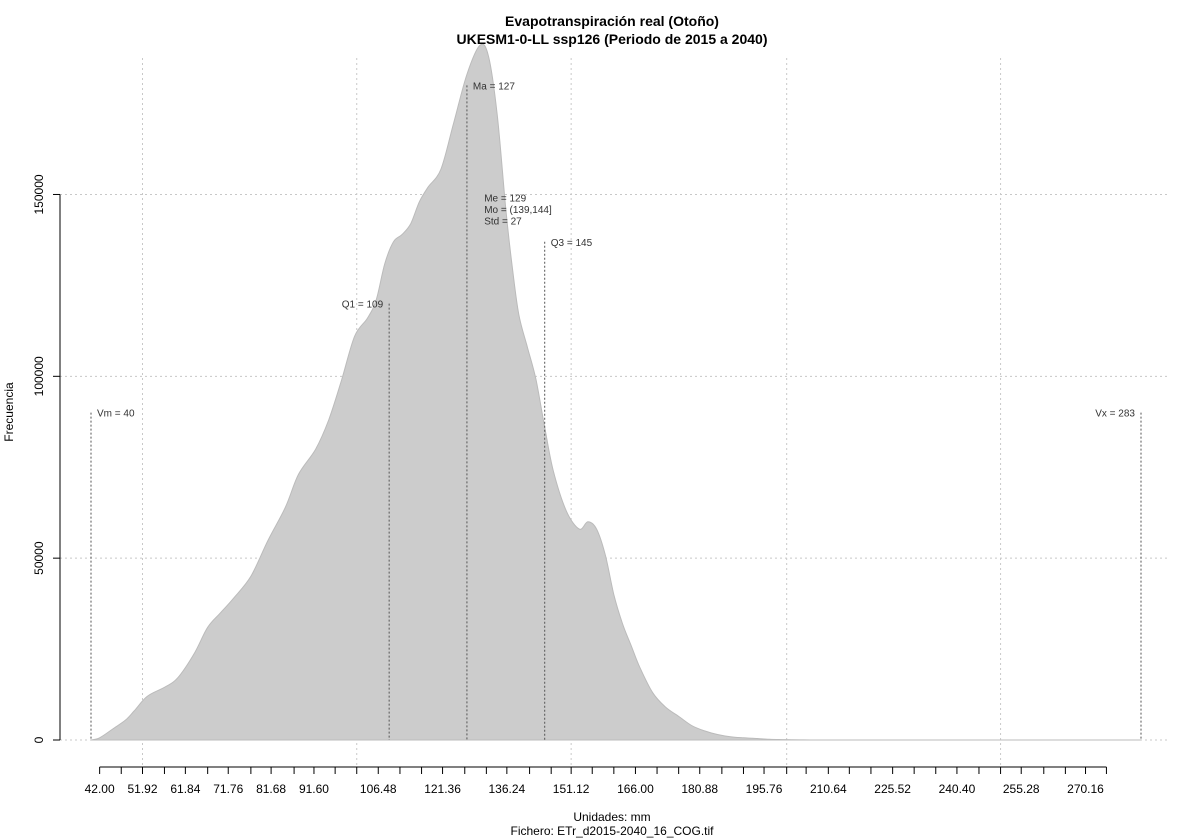  Describe the element at coordinates (571, 789) in the screenshot. I see `x-tick-label: 151.12` at that location.